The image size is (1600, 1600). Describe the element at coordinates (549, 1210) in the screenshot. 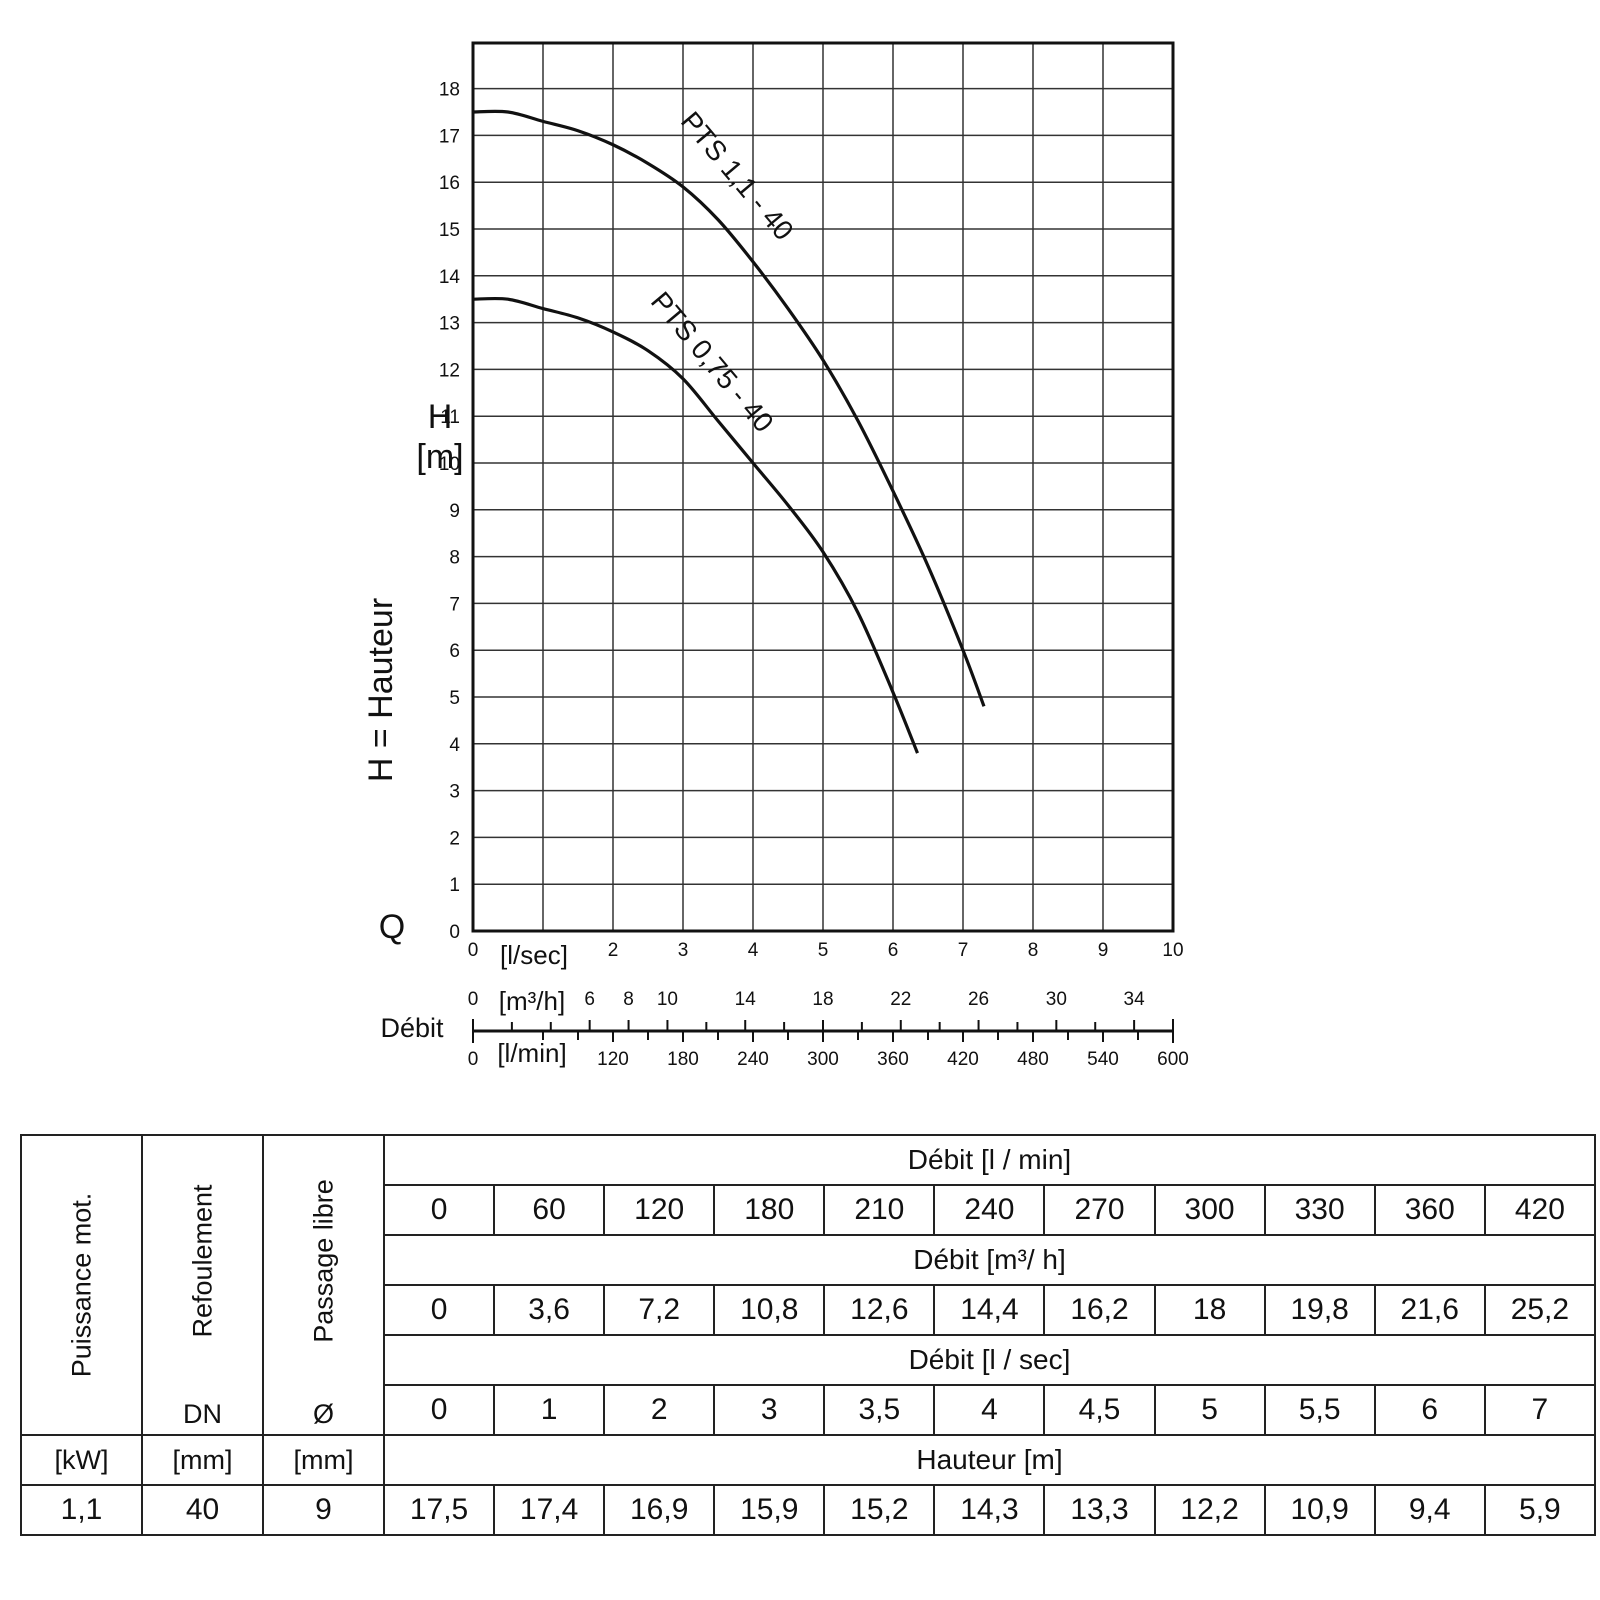

I see `debit-lmin-cell: 60` at that location.